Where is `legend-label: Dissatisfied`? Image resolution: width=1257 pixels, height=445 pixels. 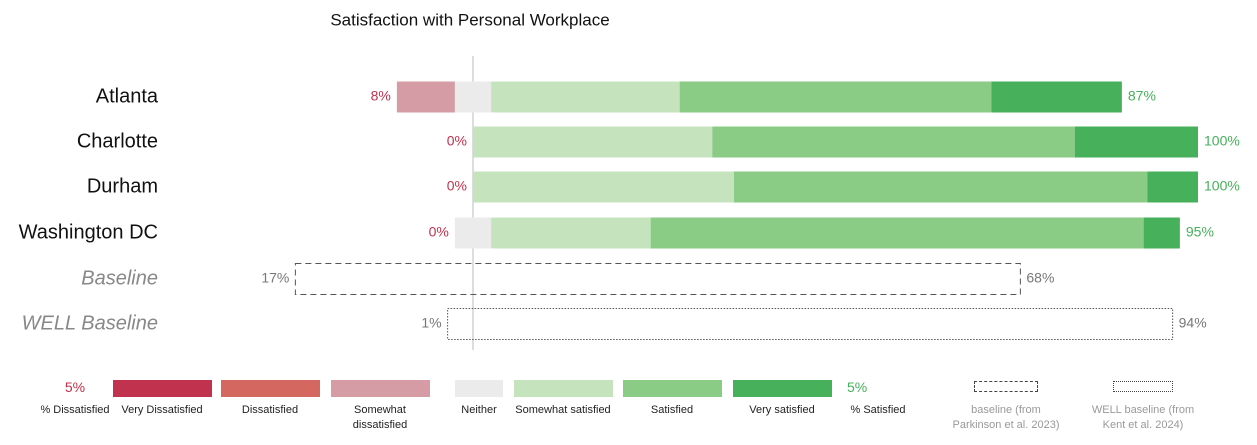 legend-label: Dissatisfied is located at coordinates (270, 410).